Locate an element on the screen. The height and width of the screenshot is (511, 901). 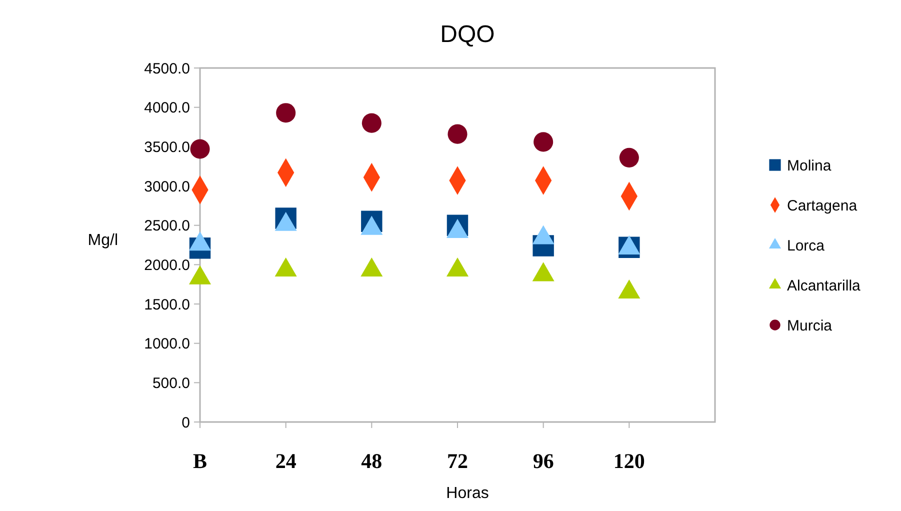
y-tick-label: 3500.0 is located at coordinates (167, 147).